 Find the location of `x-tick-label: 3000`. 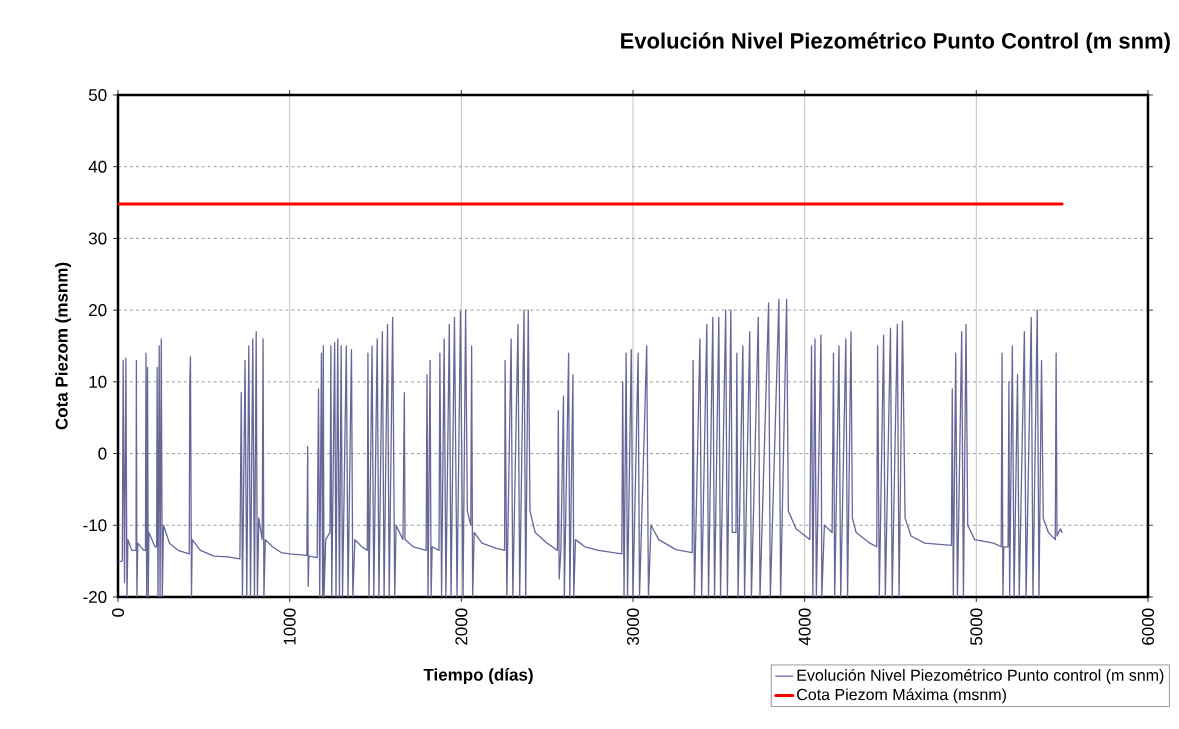

x-tick-label: 3000 is located at coordinates (633, 627).